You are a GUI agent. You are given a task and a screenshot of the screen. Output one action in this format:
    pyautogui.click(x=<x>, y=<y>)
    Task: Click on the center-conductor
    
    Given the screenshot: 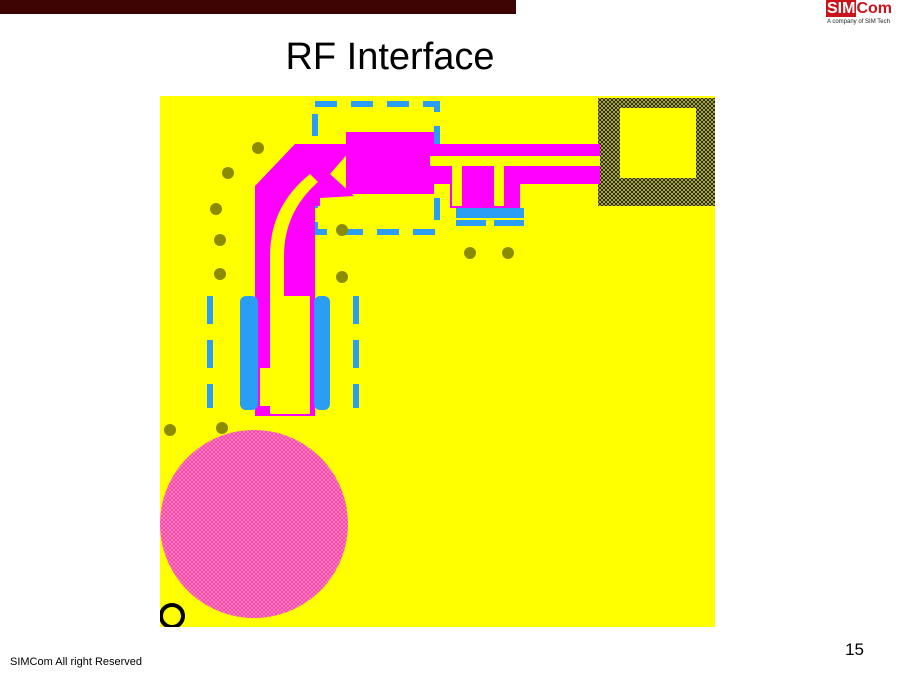 What is the action you would take?
    pyautogui.click(x=430, y=285)
    